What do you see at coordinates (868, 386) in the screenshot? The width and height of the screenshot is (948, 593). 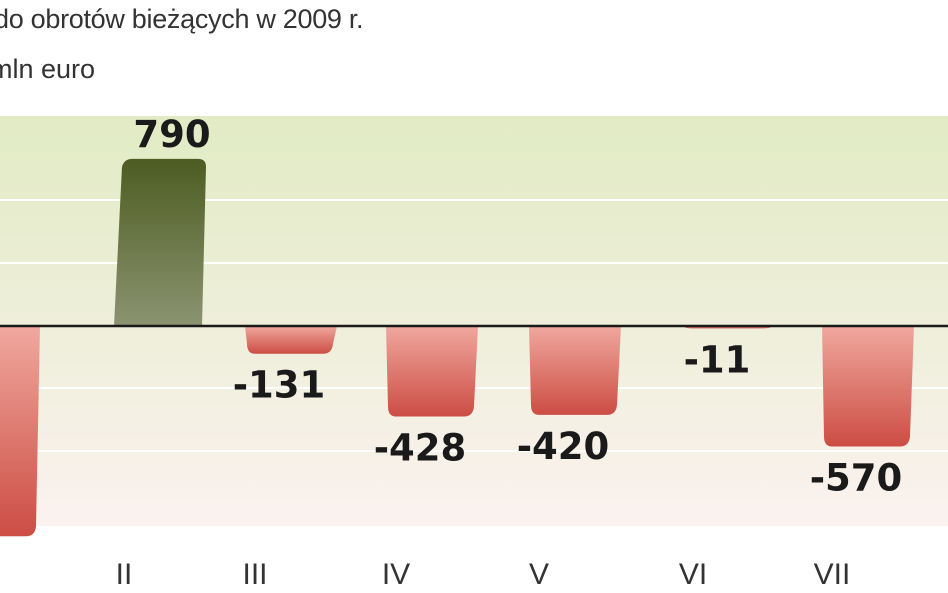 I see `bar-VII` at bounding box center [868, 386].